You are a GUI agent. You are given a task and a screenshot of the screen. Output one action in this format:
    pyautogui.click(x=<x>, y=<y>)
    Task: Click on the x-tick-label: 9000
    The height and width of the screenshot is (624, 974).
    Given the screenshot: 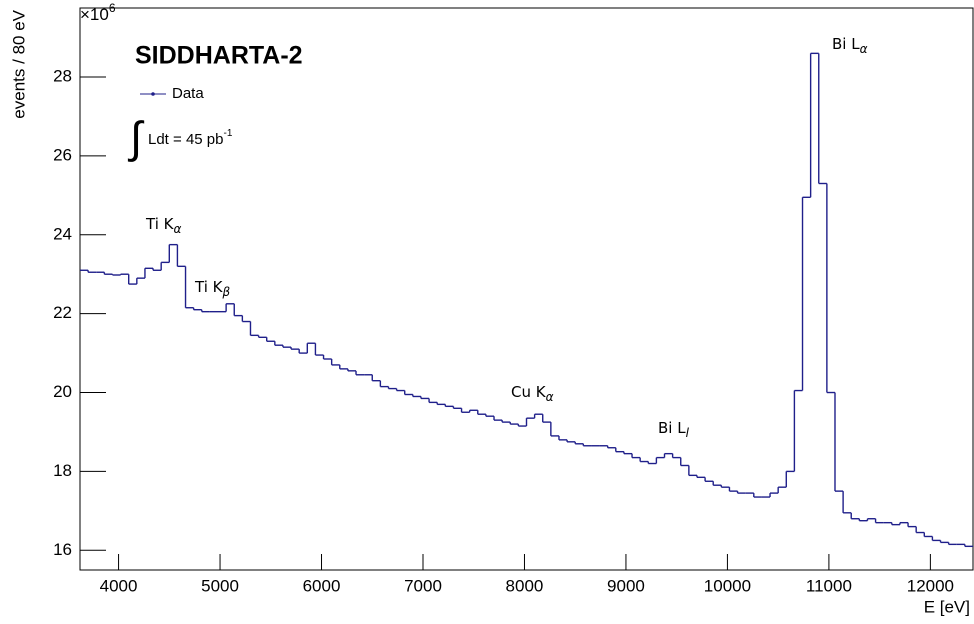 What is the action you would take?
    pyautogui.click(x=626, y=585)
    